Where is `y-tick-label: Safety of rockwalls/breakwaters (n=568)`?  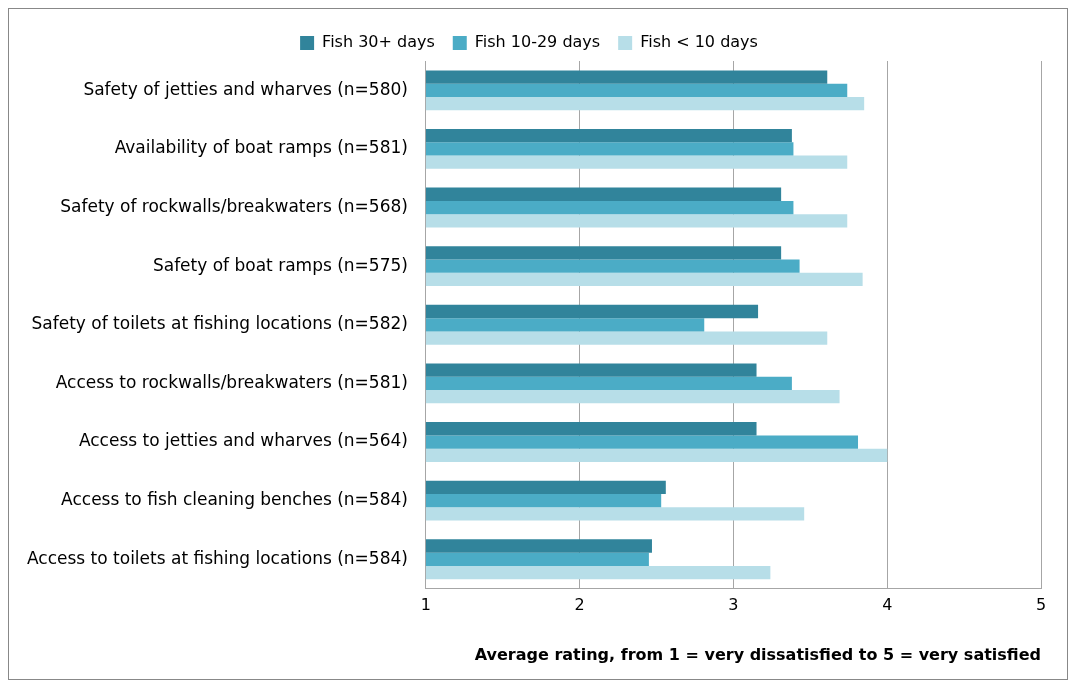
y-tick-label: Safety of rockwalls/breakwaters (n=568) is located at coordinates (234, 205).